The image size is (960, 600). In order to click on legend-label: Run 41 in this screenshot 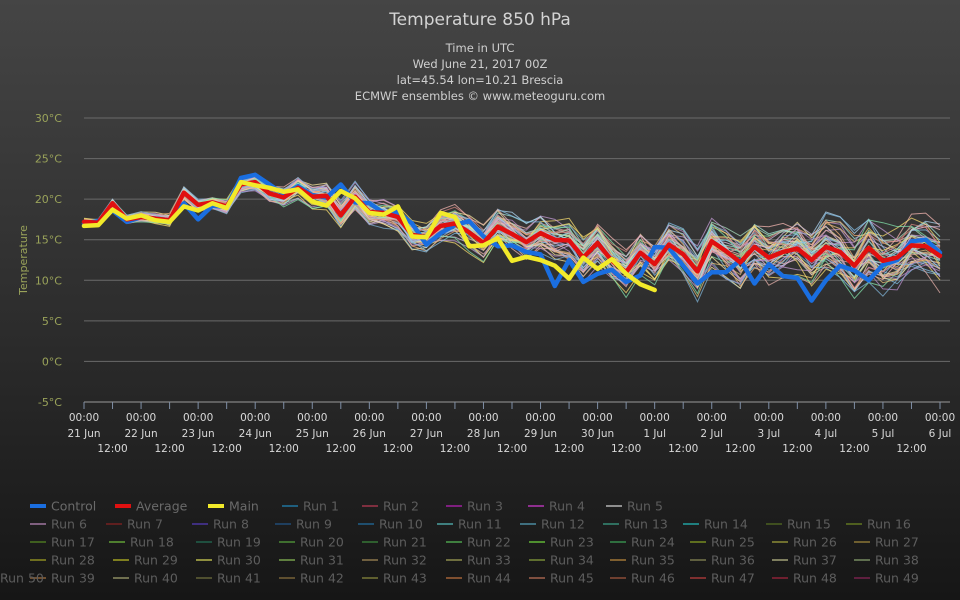, I will do `click(239, 578)`.